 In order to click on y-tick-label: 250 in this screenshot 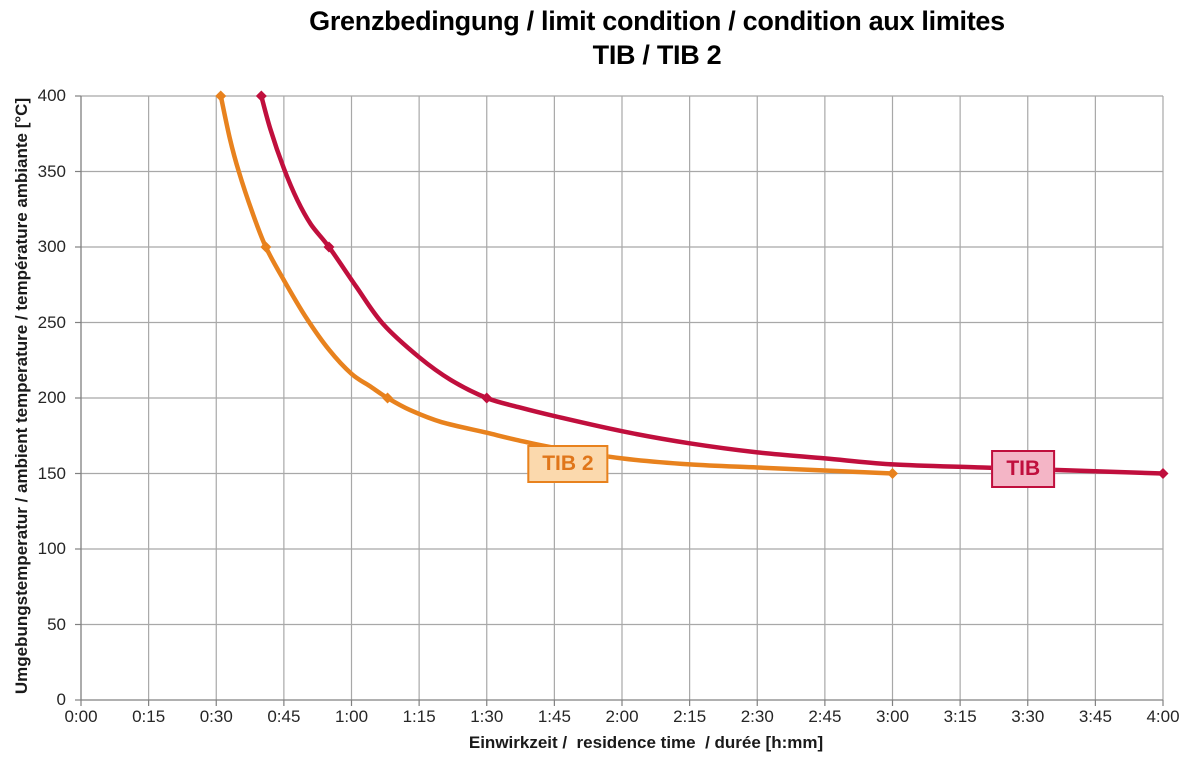, I will do `click(51, 322)`.